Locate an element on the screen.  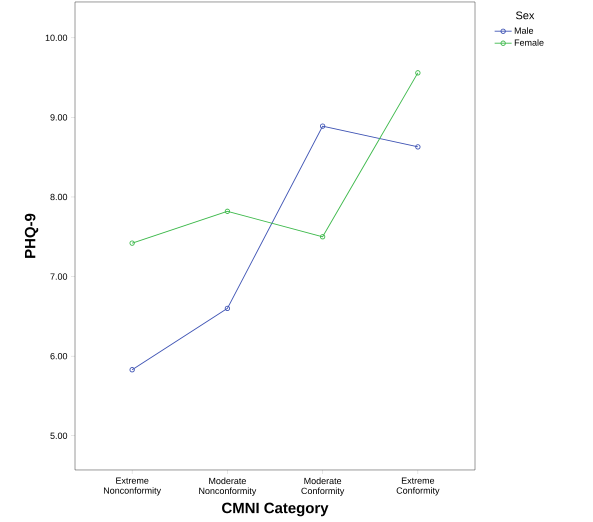
x-tick-label: Moderate Conformity is located at coordinates (322, 487).